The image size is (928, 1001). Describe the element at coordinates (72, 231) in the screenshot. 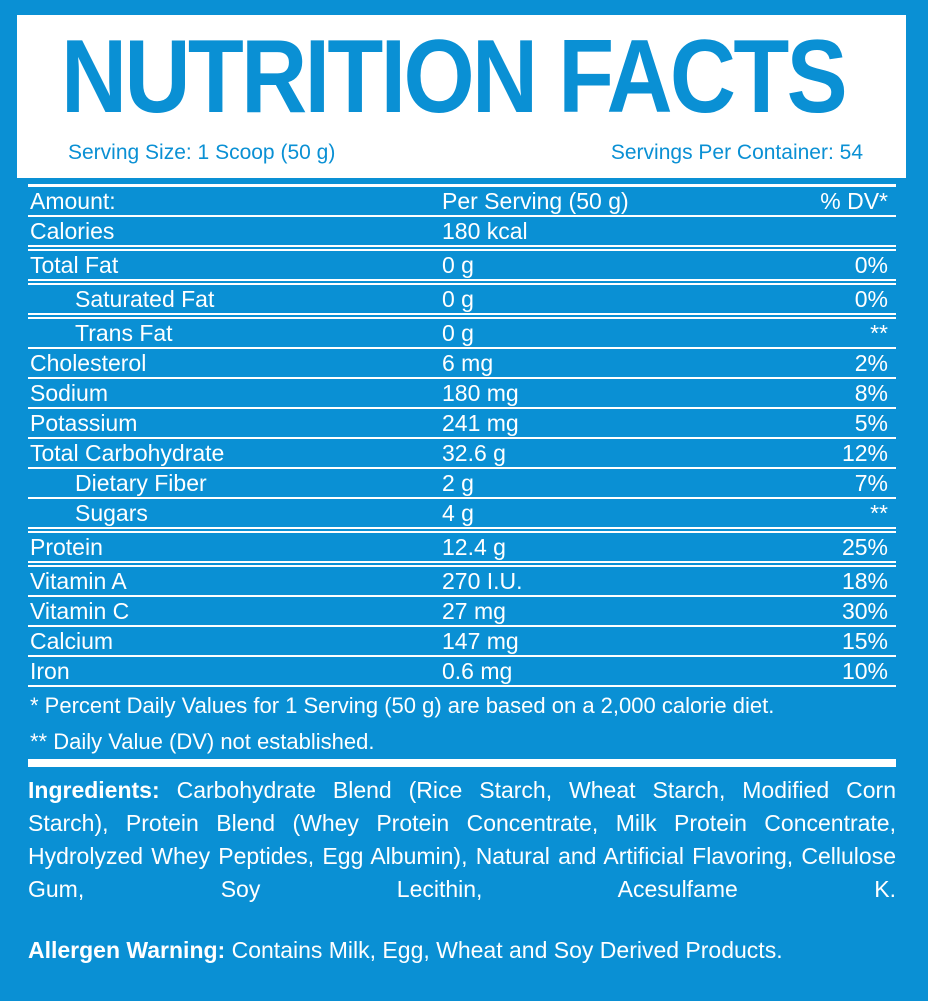

I see `nutrient-label: Calories` at that location.